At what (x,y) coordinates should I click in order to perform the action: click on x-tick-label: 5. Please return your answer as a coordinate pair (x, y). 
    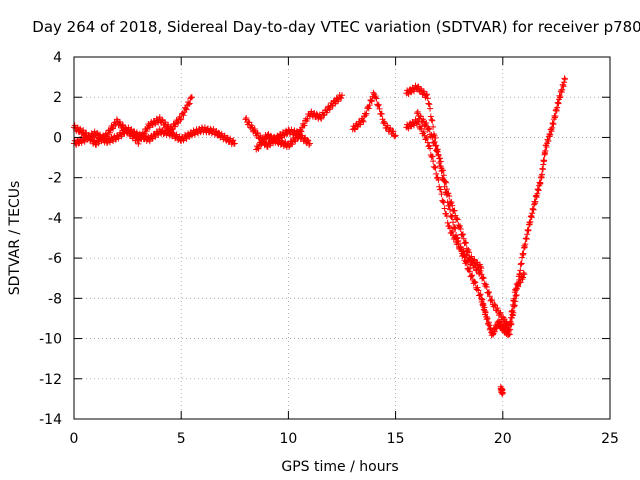
    Looking at the image, I should click on (181, 439).